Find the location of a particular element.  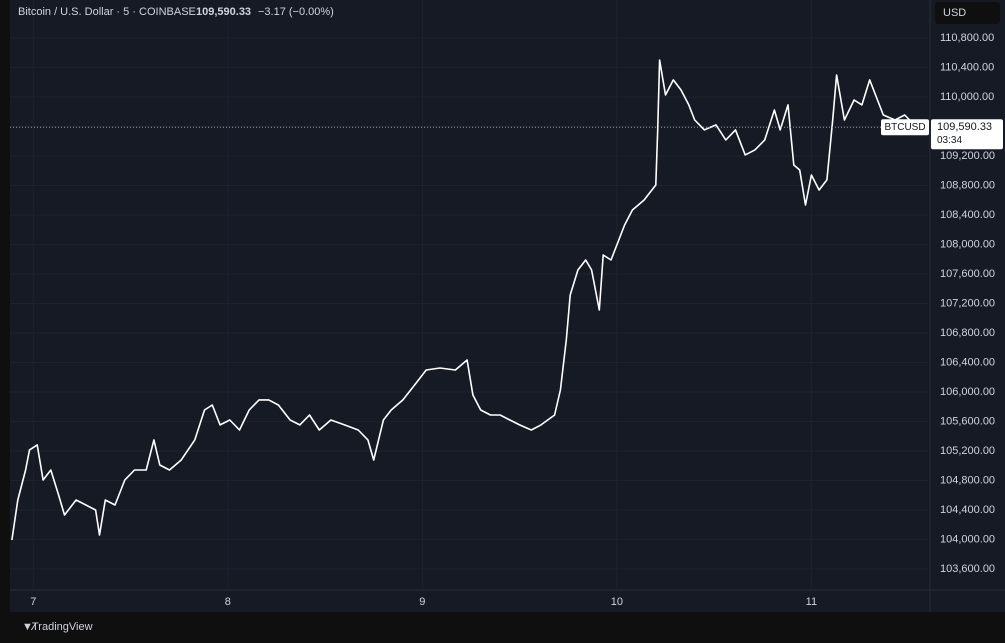

y-tick-label: 106,400.00 is located at coordinates (967, 362).